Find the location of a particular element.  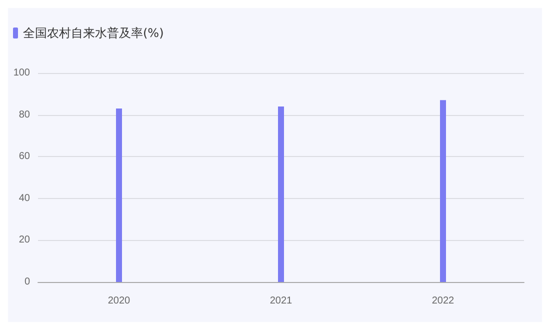

y-tick-label: 80 is located at coordinates (24, 114).